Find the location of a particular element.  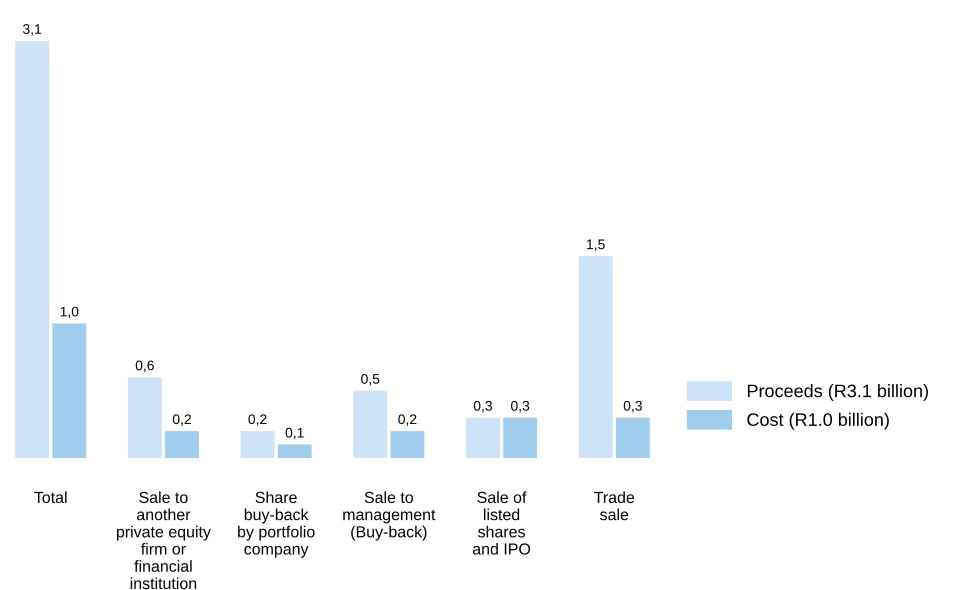

x-tick-label: Sale to management (Buy-back) is located at coordinates (389, 516).